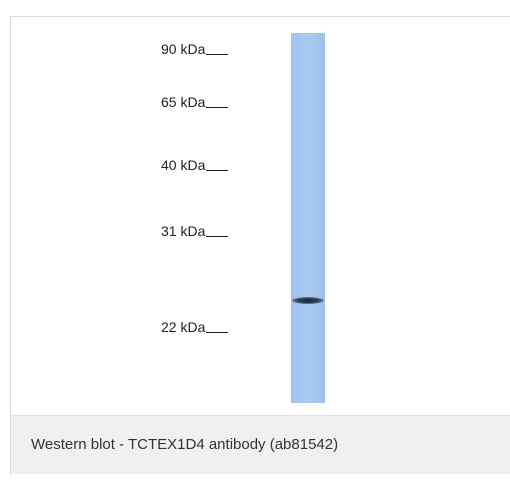 The width and height of the screenshot is (510, 502). I want to click on marker-65-kda: 65 kDa, so click(226, 102).